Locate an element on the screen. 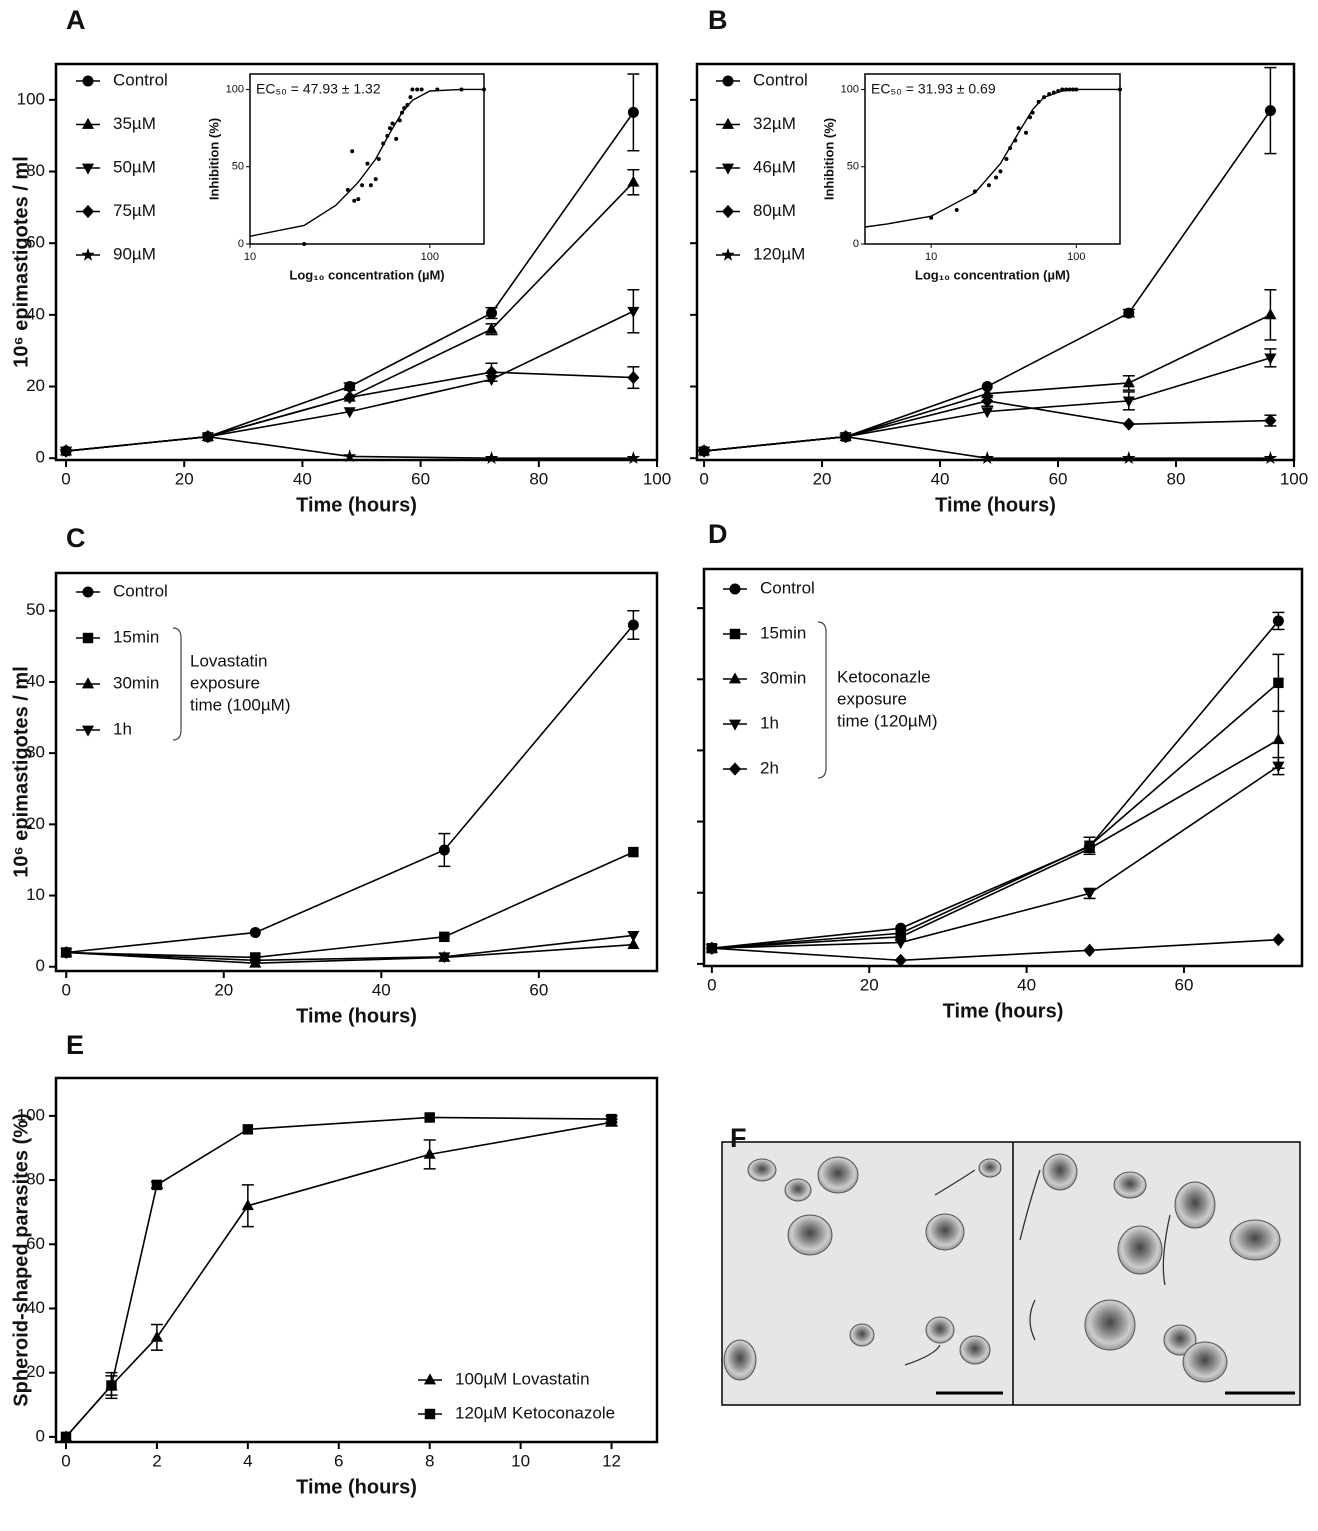  inset-frame is located at coordinates (992, 159).